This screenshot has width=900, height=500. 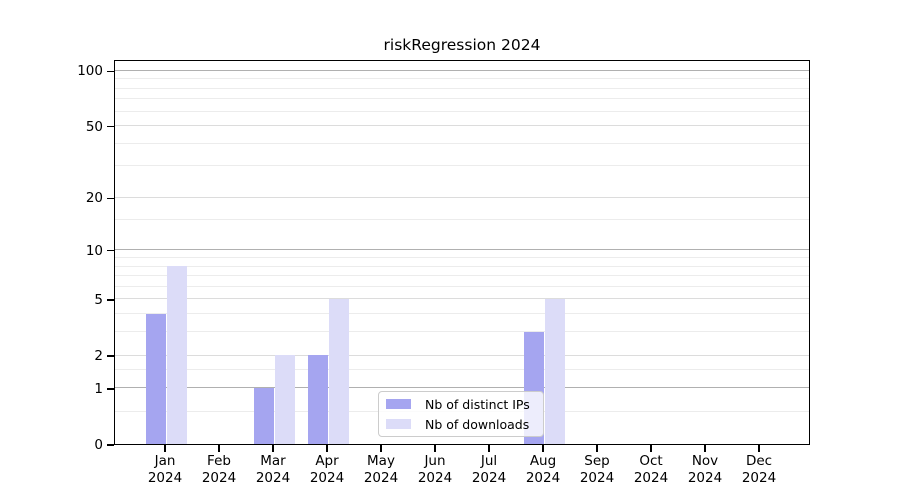 I want to click on legend-label: Nb of distinct IPs, so click(x=477, y=404).